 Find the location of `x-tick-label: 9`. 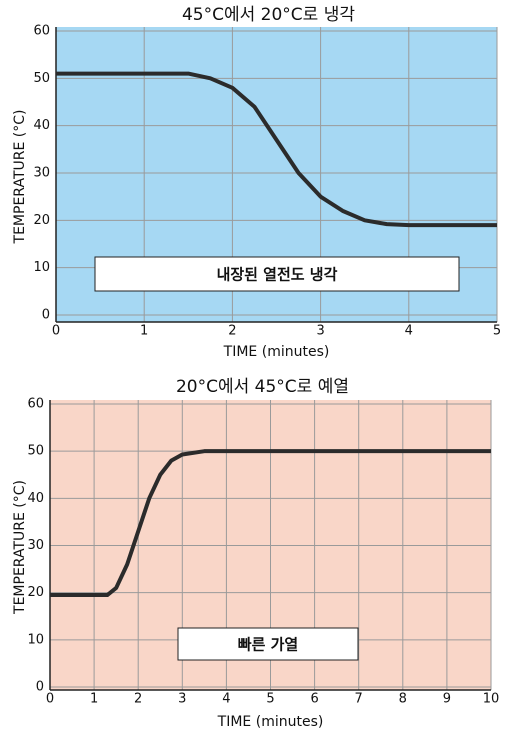

x-tick-label: 9 is located at coordinates (447, 699).